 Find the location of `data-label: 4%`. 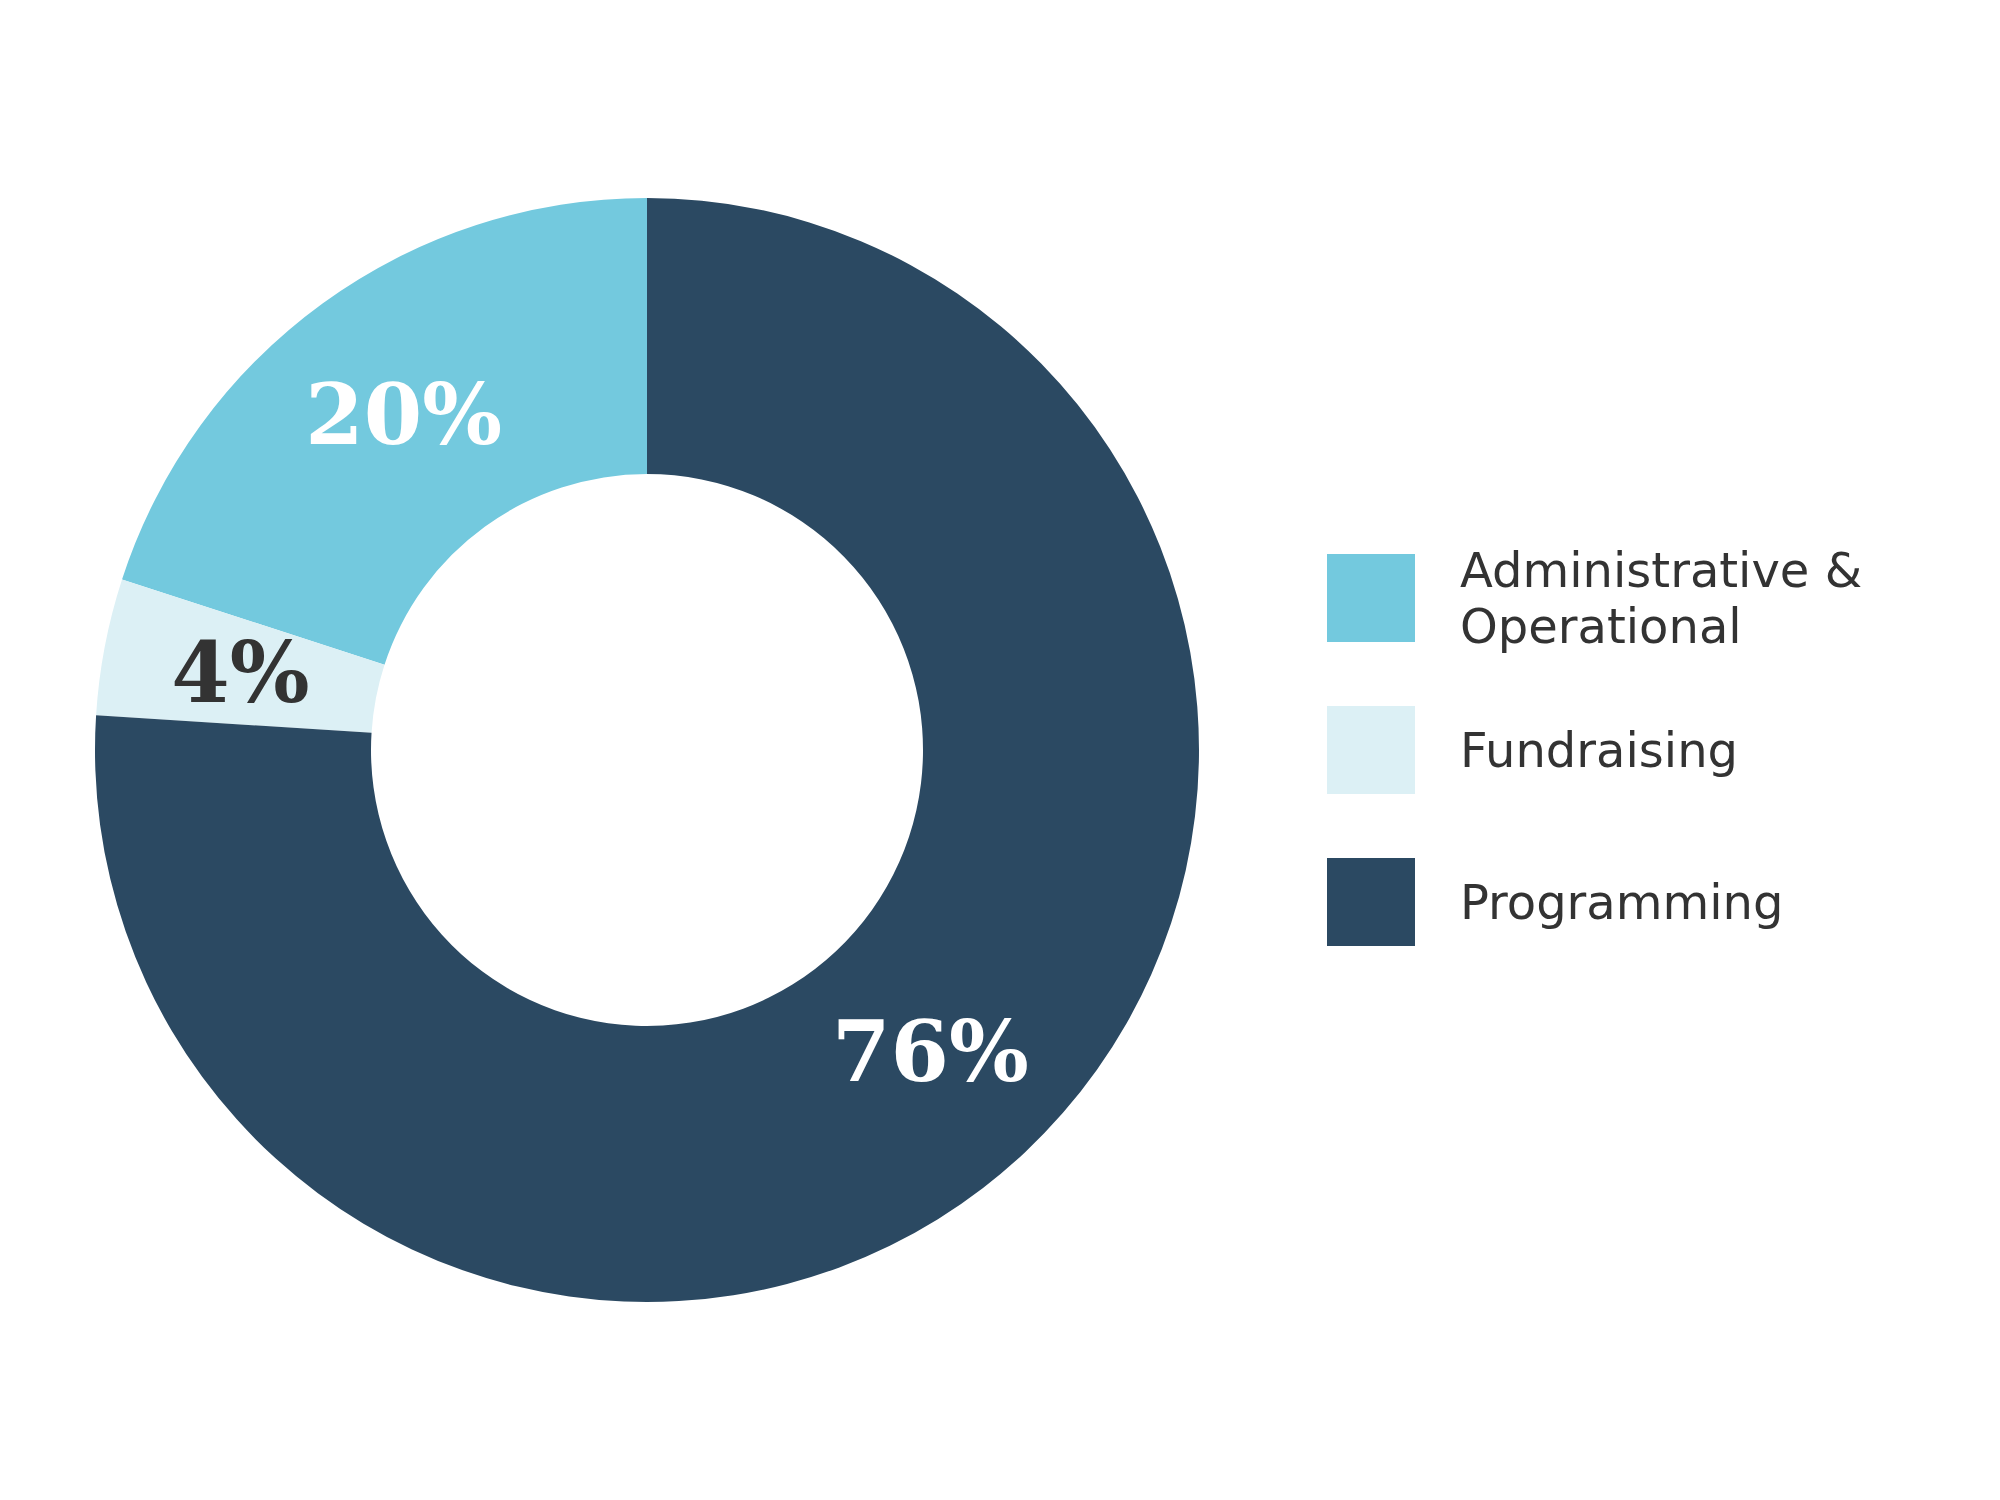

data-label: 4% is located at coordinates (240, 672).